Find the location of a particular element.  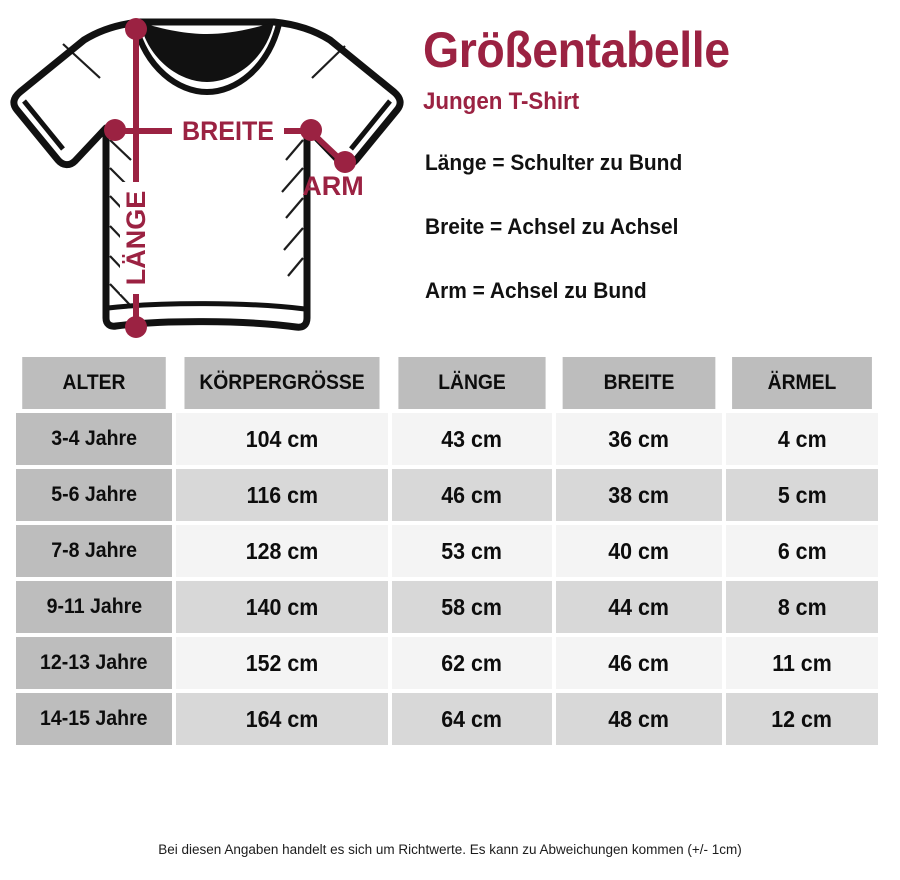

laenge-top-dot is located at coordinates (136, 29).